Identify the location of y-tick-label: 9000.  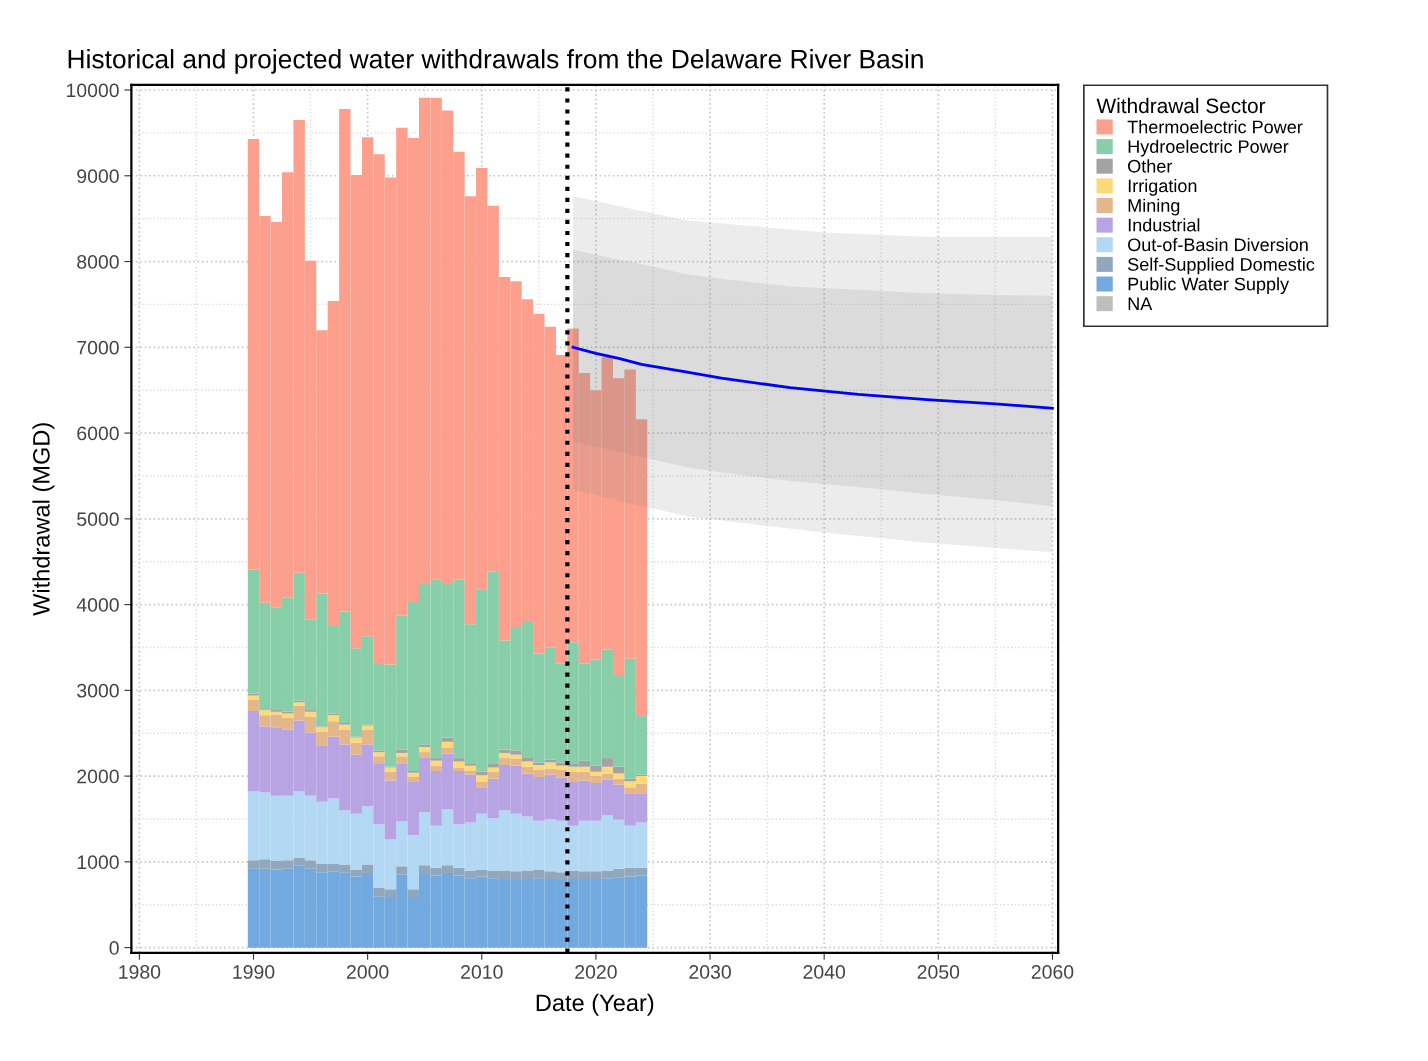
(98, 176).